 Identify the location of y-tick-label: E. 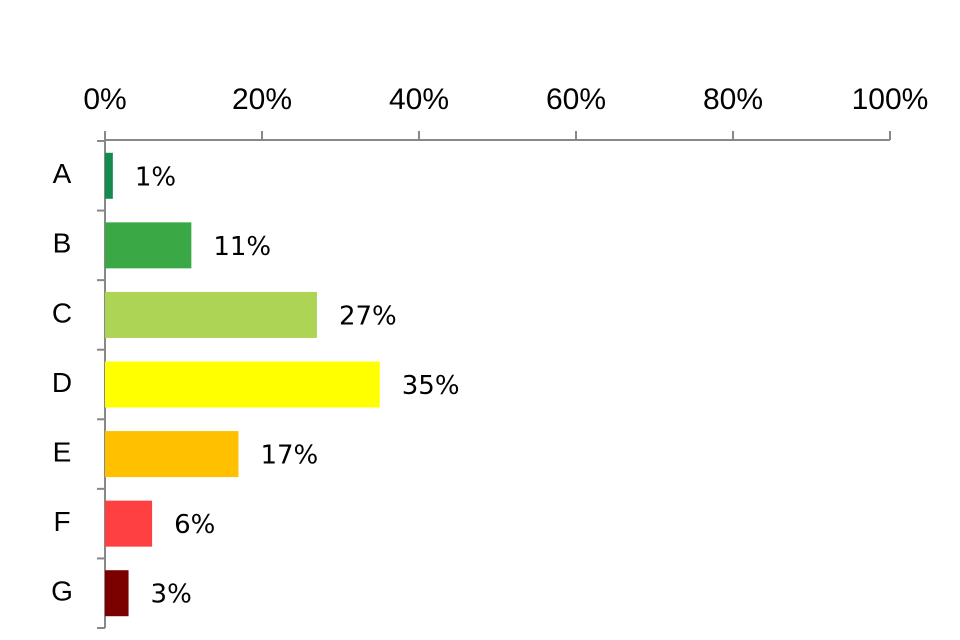
(62, 451).